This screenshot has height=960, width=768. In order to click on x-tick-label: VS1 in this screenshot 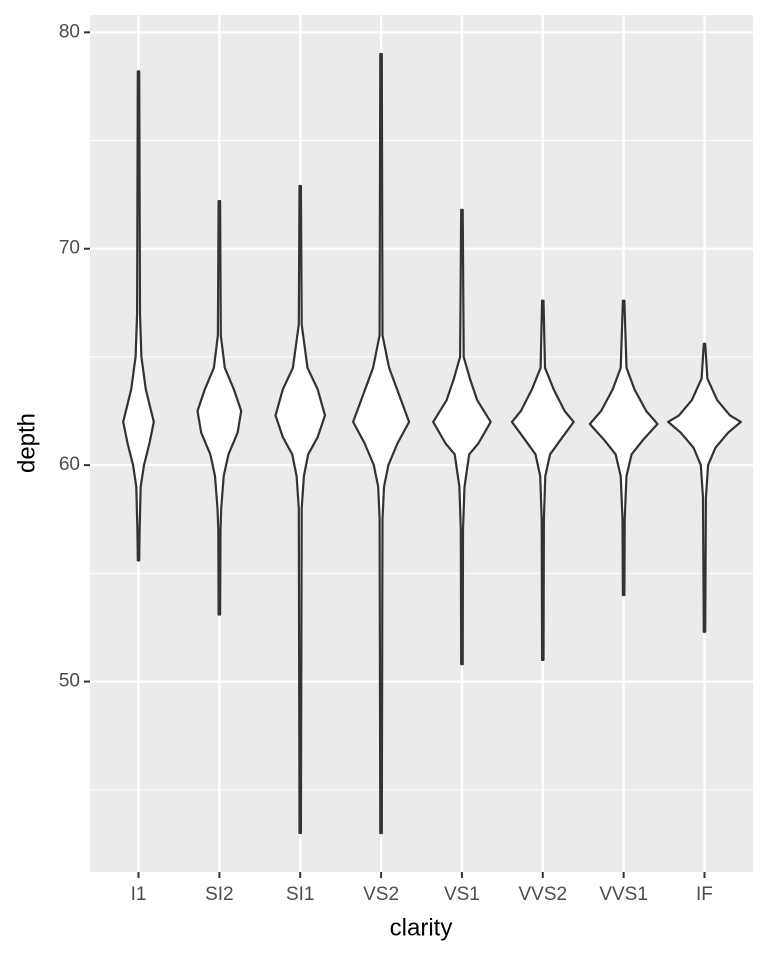, I will do `click(462, 894)`.